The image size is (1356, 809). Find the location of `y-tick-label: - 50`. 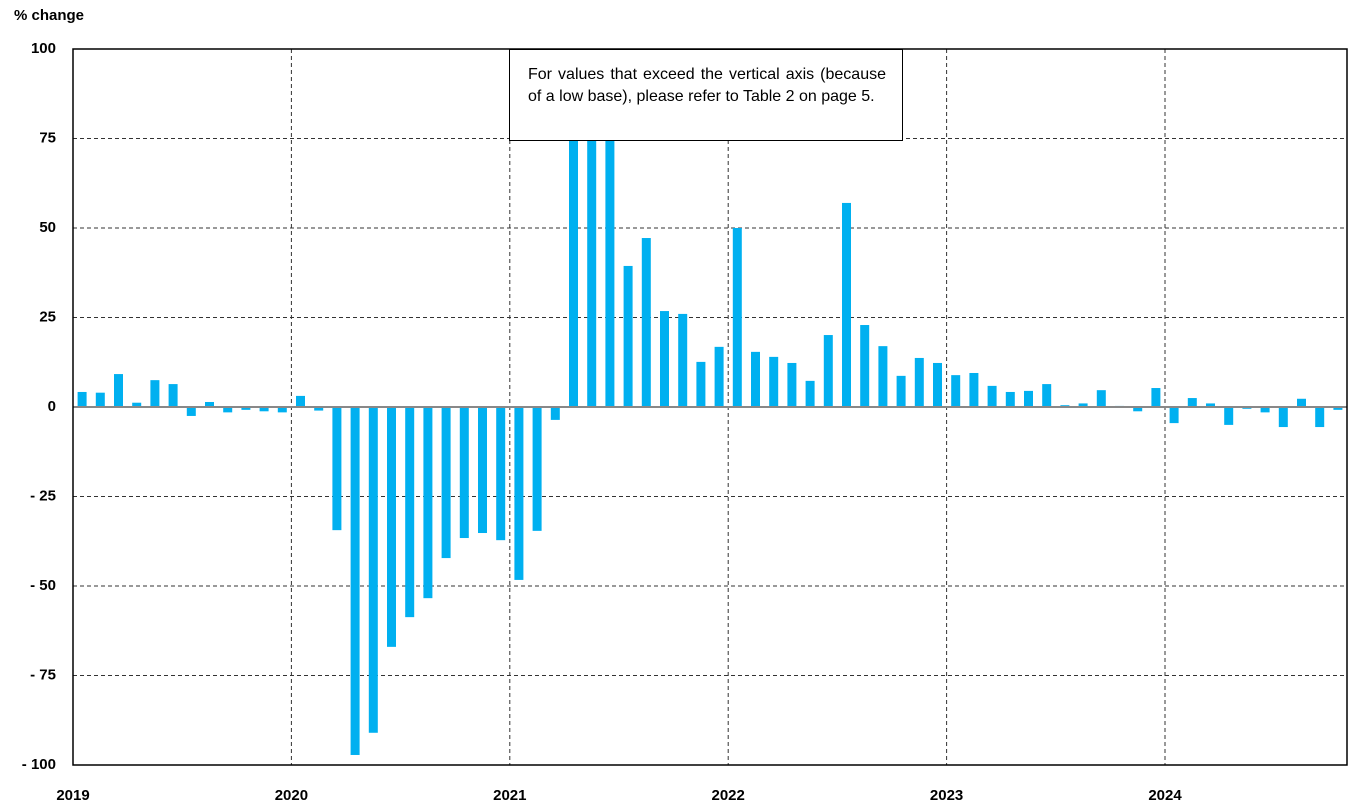

y-tick-label: - 50 is located at coordinates (43, 585).